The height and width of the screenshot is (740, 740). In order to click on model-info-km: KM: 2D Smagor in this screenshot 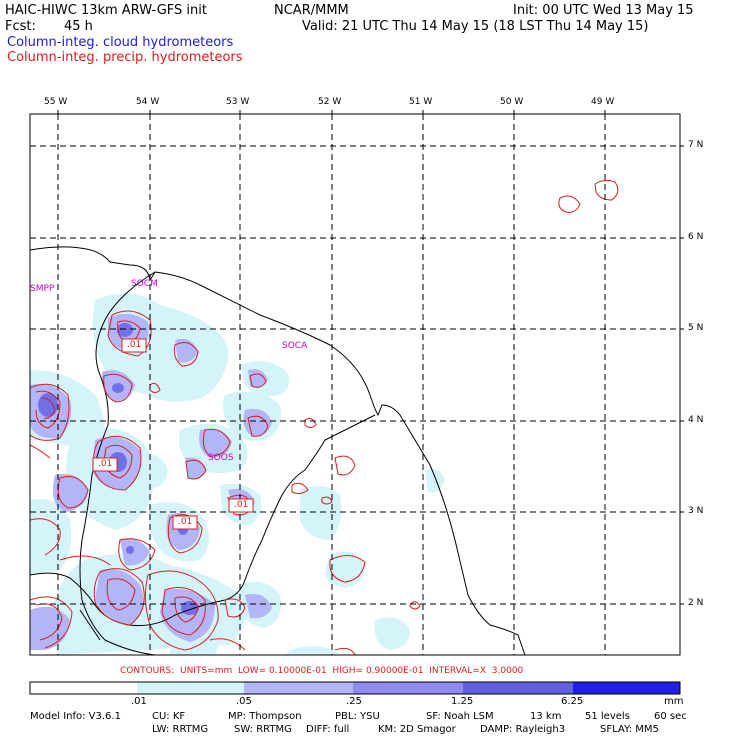, I will do `click(417, 729)`.